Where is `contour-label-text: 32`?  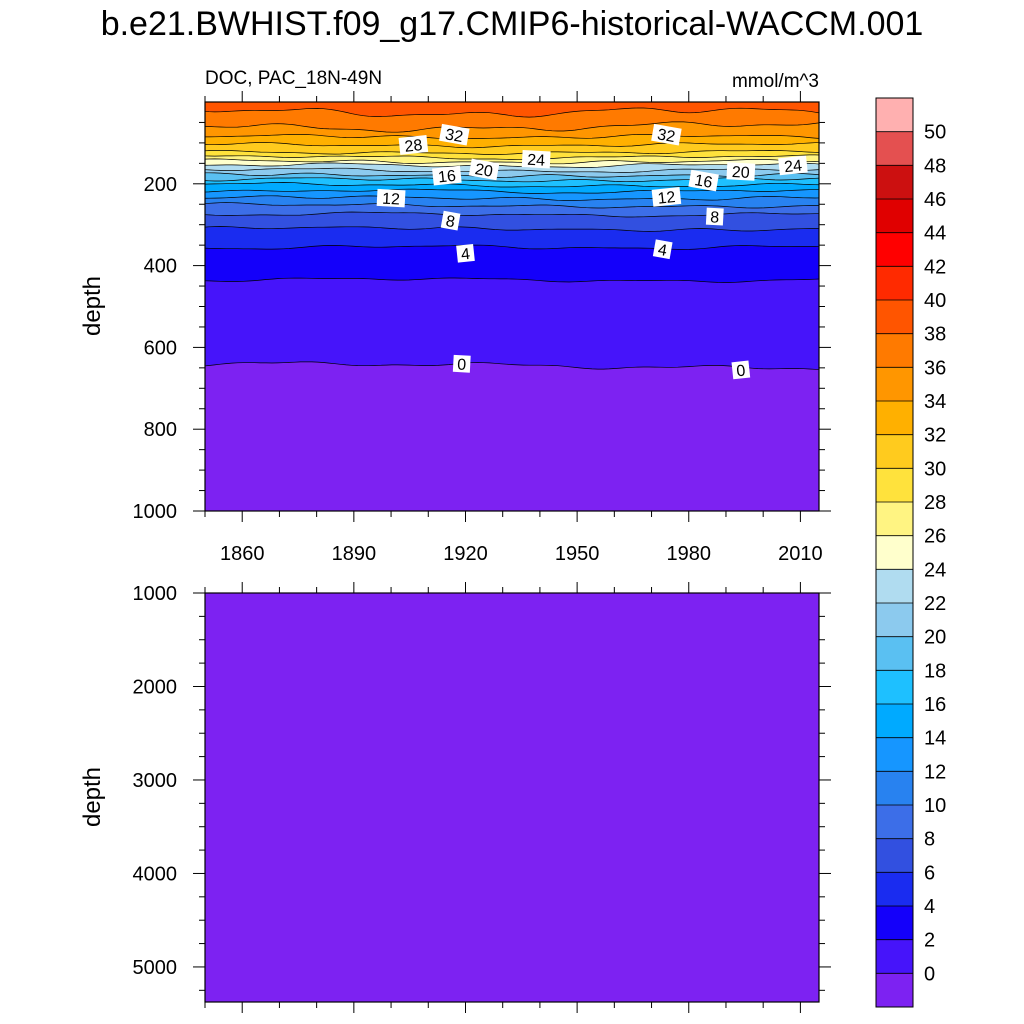 contour-label-text: 32 is located at coordinates (454, 136).